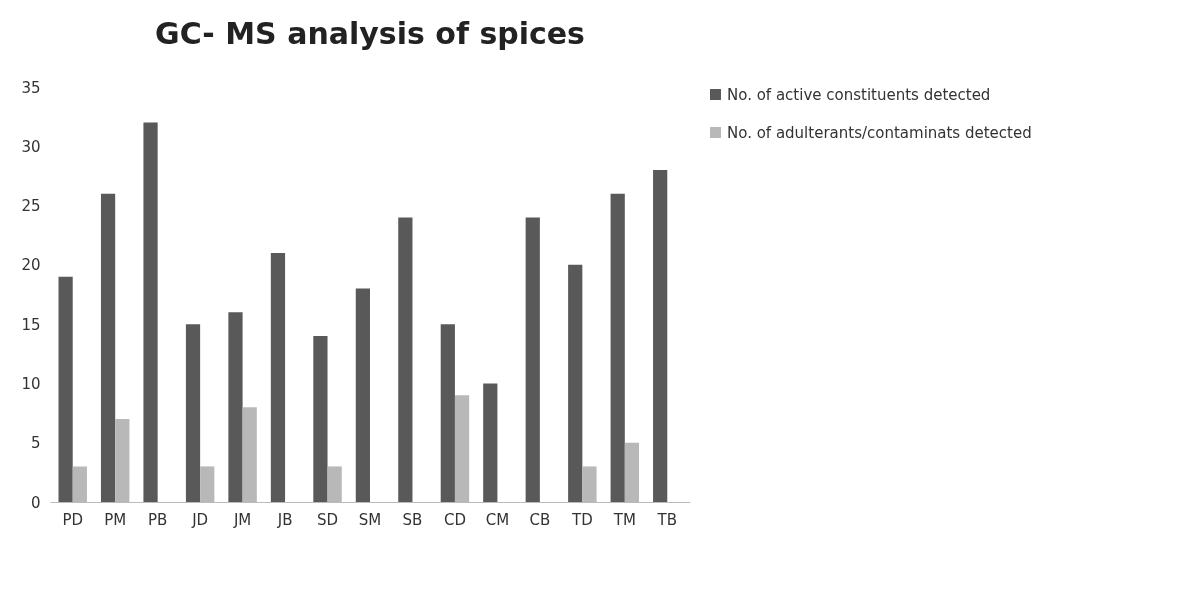 The image size is (1185, 605). I want to click on x-tick-label: TM, so click(624, 519).